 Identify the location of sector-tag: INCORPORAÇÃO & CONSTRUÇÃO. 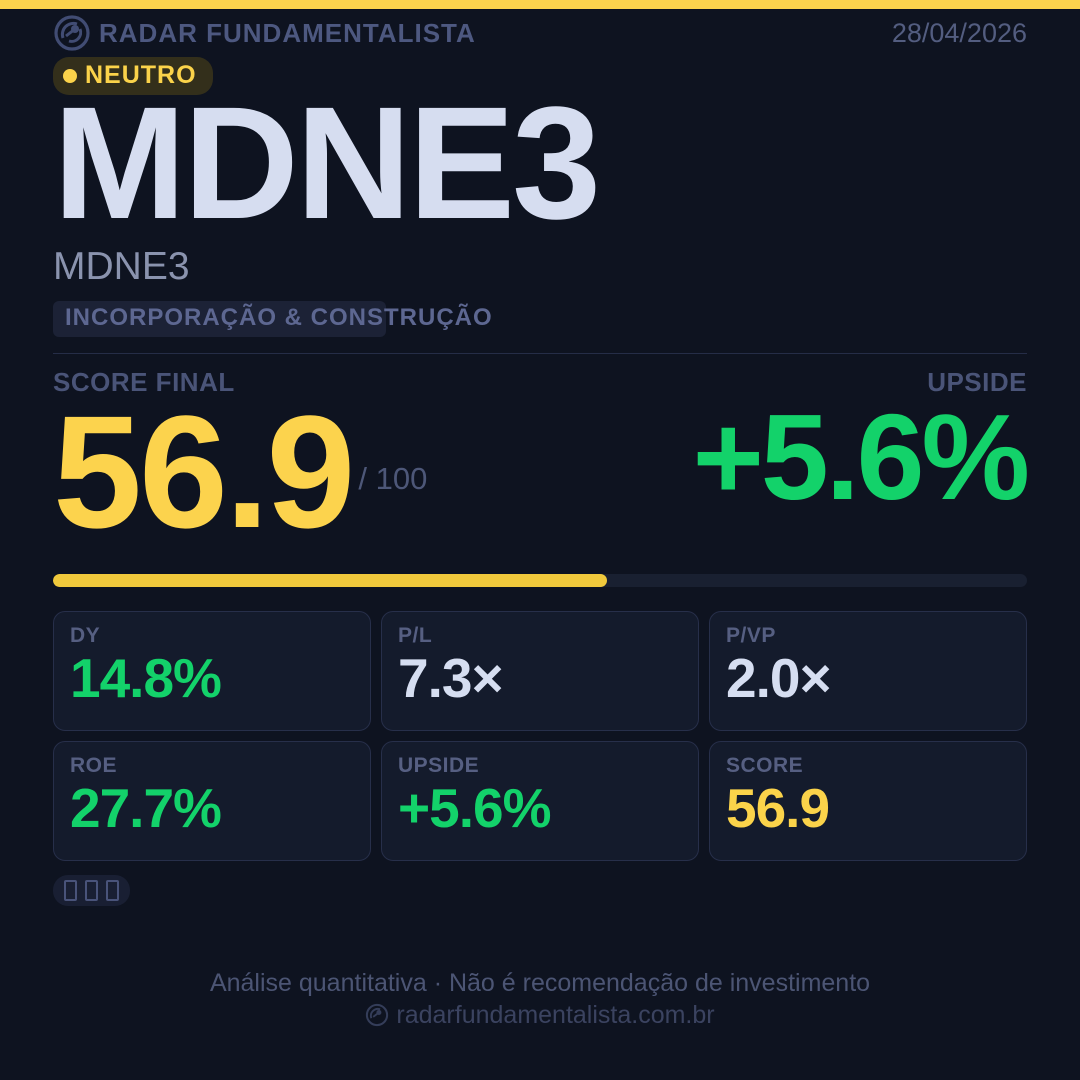
(272, 319).